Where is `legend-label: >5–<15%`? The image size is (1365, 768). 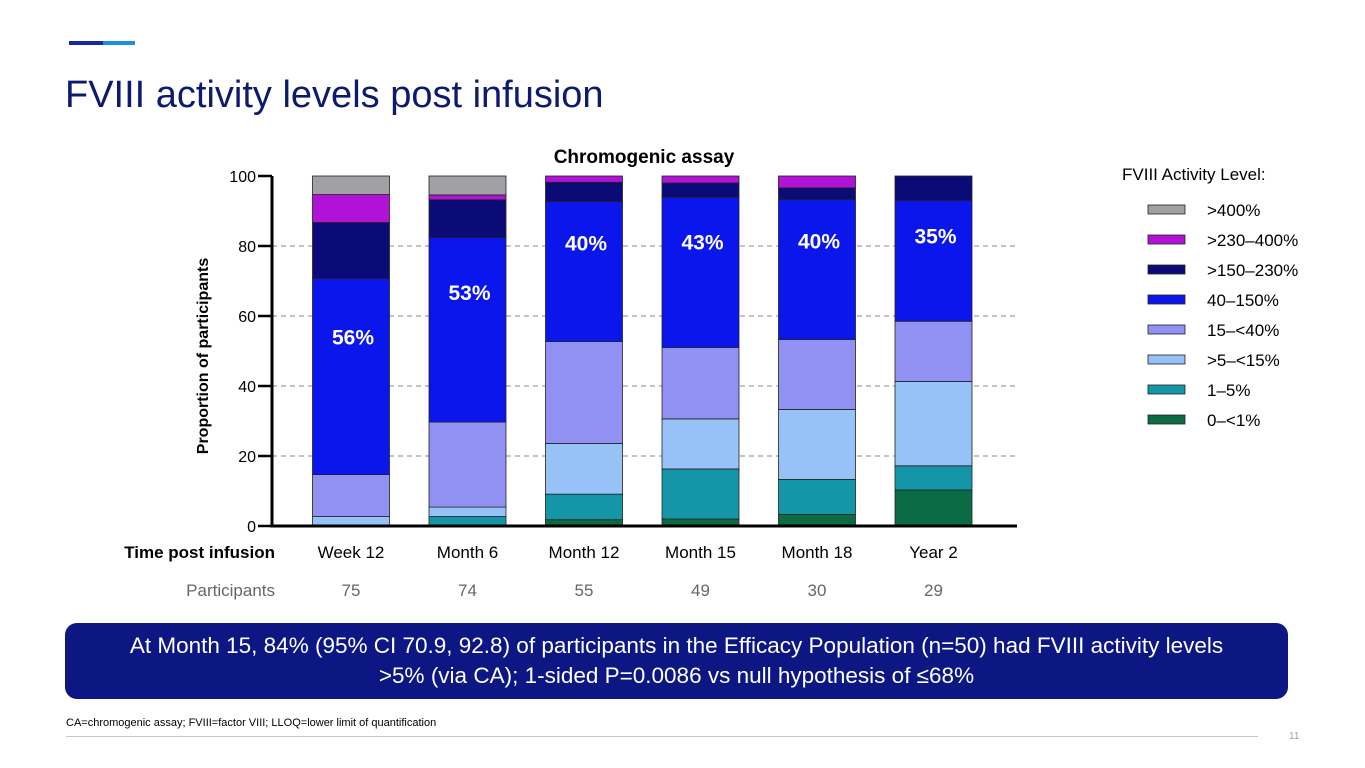 legend-label: >5–<15% is located at coordinates (1243, 360).